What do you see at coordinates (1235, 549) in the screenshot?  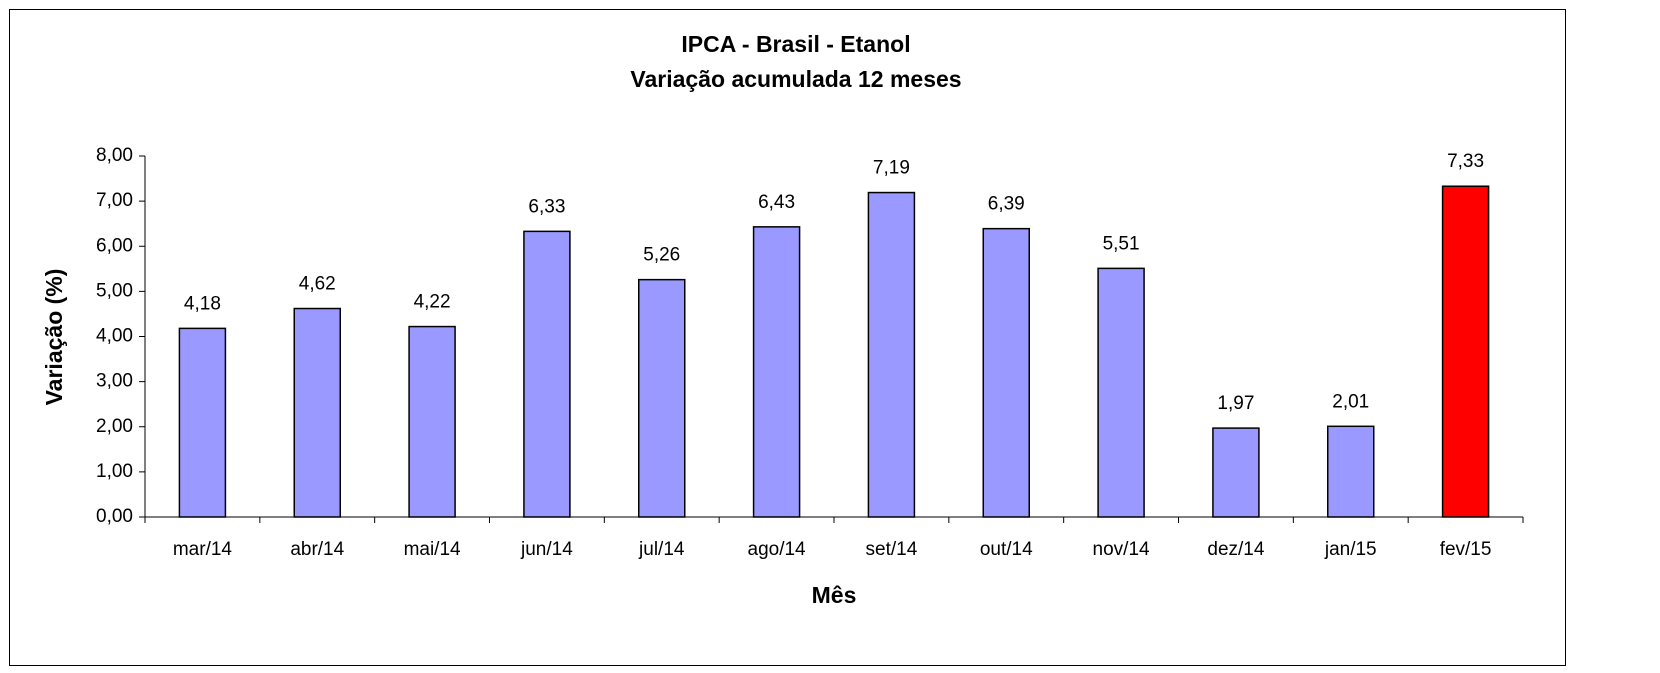 I see `x-tick-label: dez/14` at bounding box center [1235, 549].